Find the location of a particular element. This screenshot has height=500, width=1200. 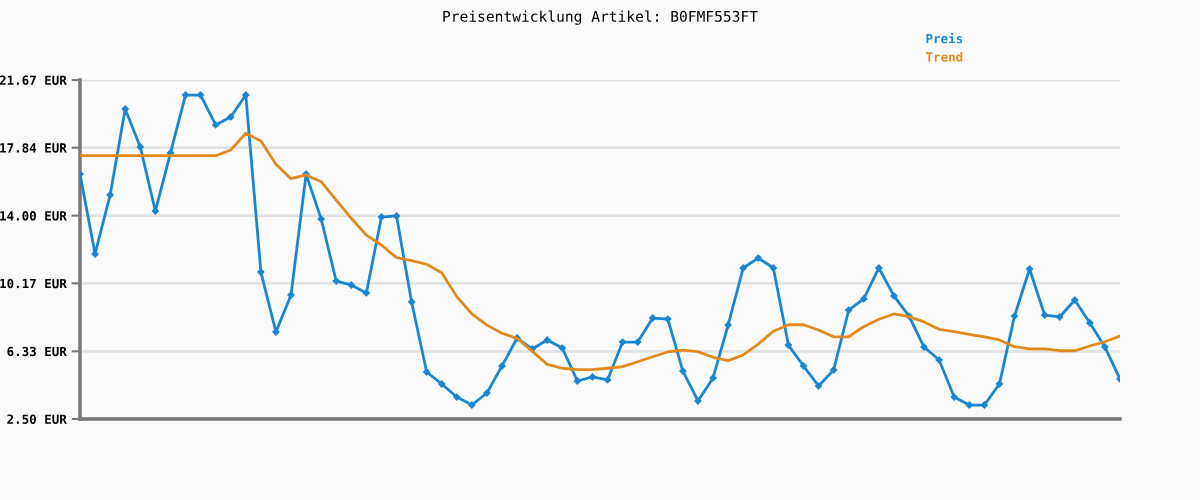

y-tick-label: 2.50 EUR is located at coordinates (37, 419).